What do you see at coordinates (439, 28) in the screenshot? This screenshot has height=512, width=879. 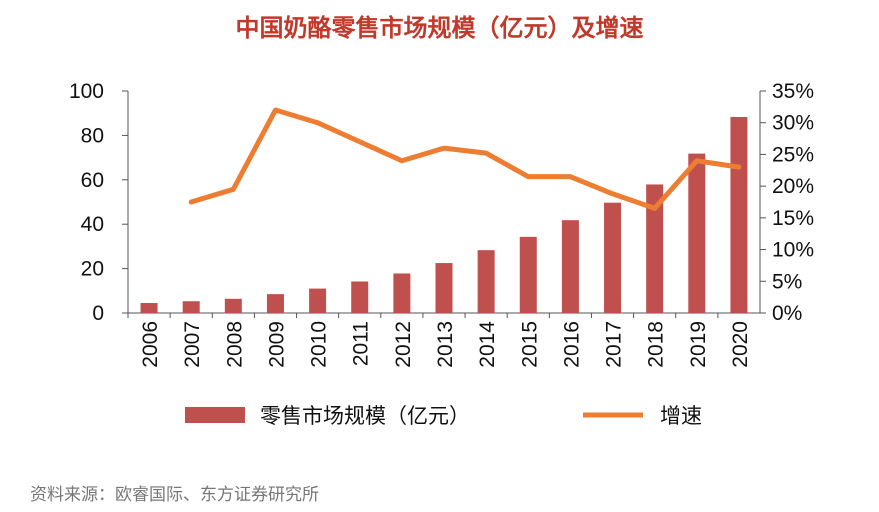 I see `chart-title: 中国奶酪零售市场规模（亿元）及增速` at bounding box center [439, 28].